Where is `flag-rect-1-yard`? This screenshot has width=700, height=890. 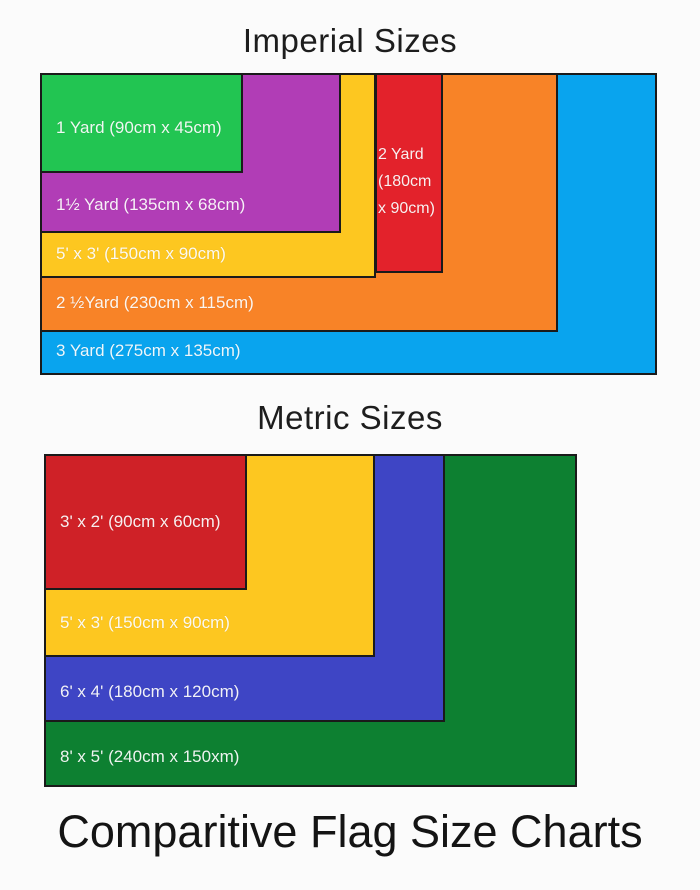
flag-rect-1-yard is located at coordinates (141, 123).